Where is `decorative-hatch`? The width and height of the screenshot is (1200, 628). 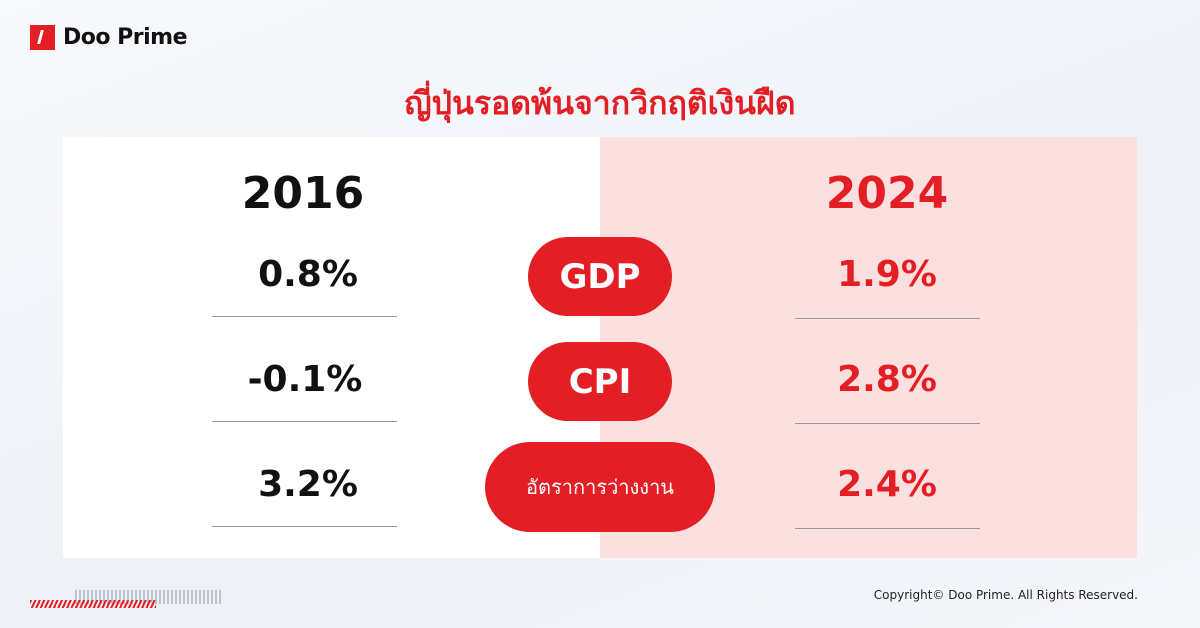
decorative-hatch is located at coordinates (93, 604).